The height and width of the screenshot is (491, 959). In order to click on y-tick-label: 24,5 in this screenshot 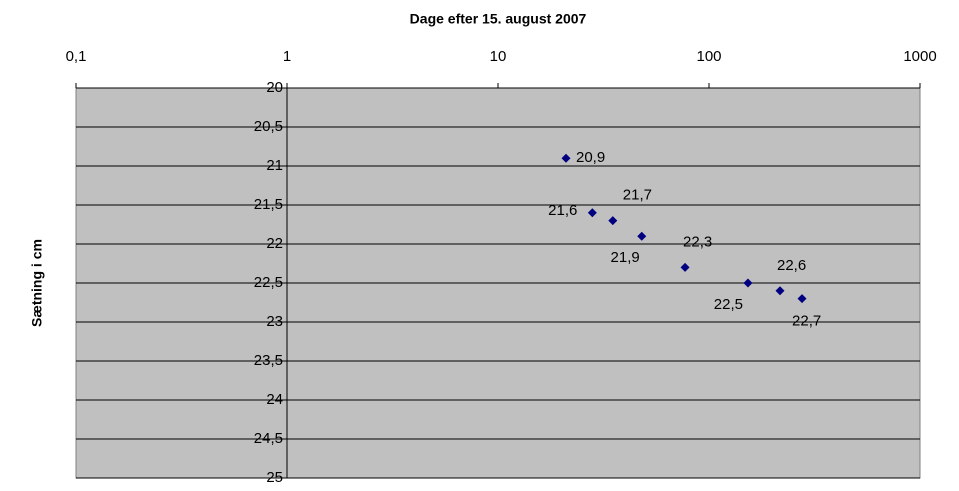, I will do `click(268, 438)`.